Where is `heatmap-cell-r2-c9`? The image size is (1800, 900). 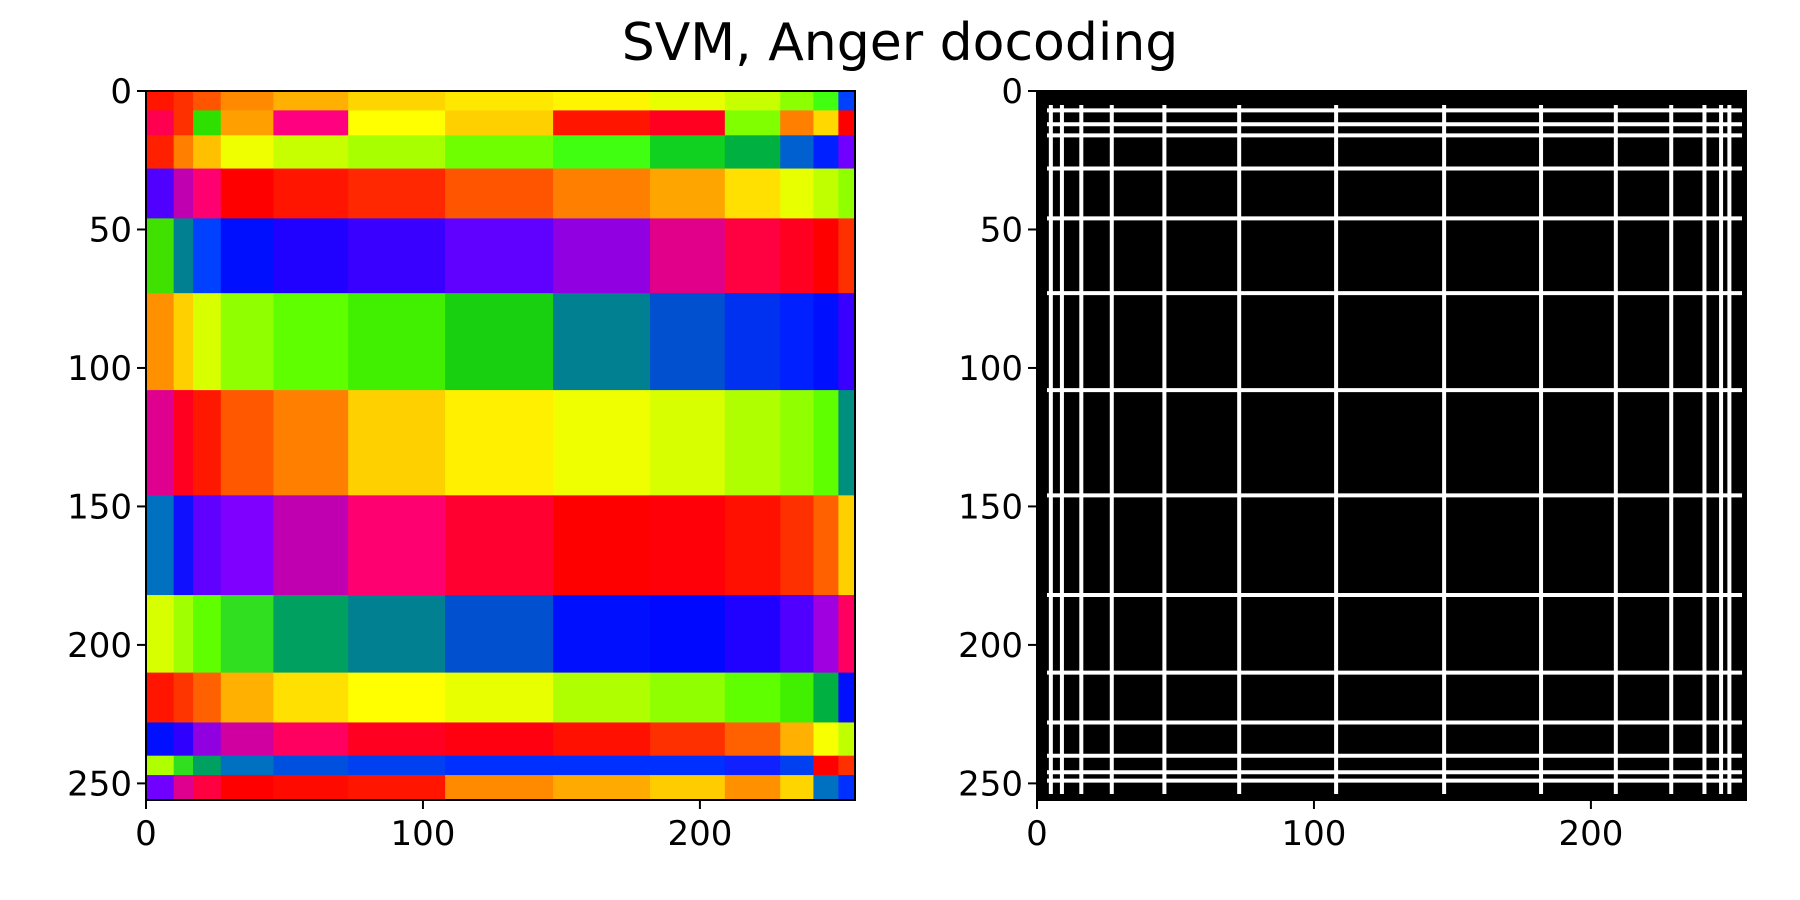 heatmap-cell-r2-c9 is located at coordinates (752, 152).